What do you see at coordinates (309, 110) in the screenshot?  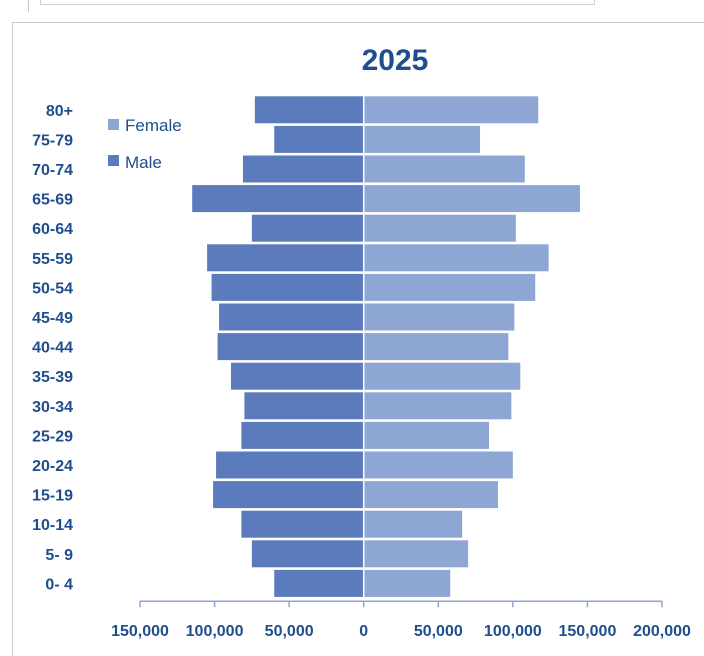 I see `bar-male-80+` at bounding box center [309, 110].